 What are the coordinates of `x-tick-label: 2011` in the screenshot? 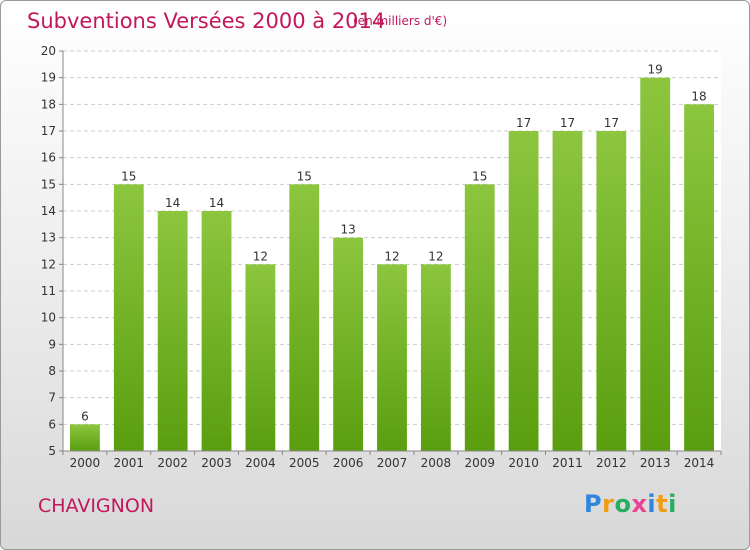 It's located at (567, 463).